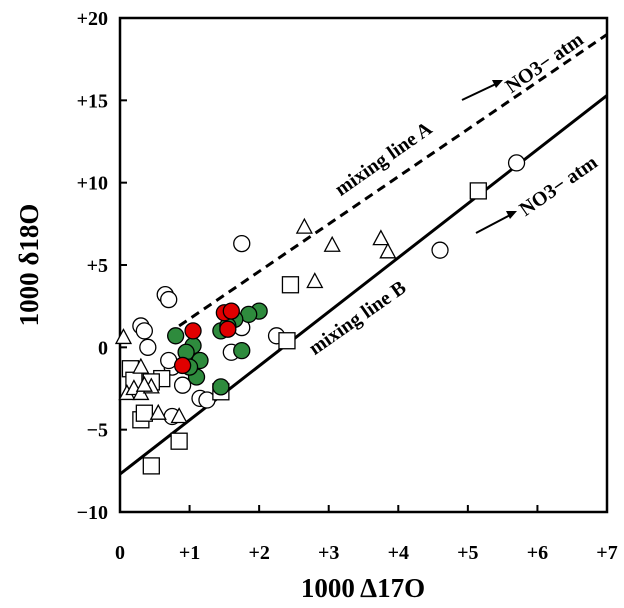  I want to click on x-tick-label: +2, so click(258, 553).